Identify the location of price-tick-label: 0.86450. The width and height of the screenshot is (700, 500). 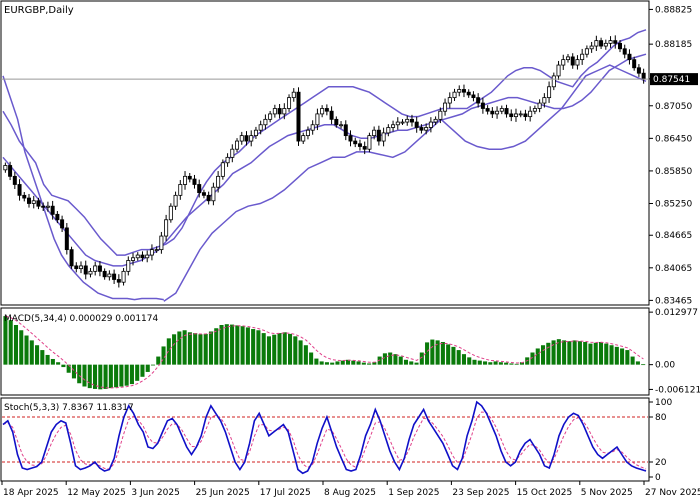
(673, 139).